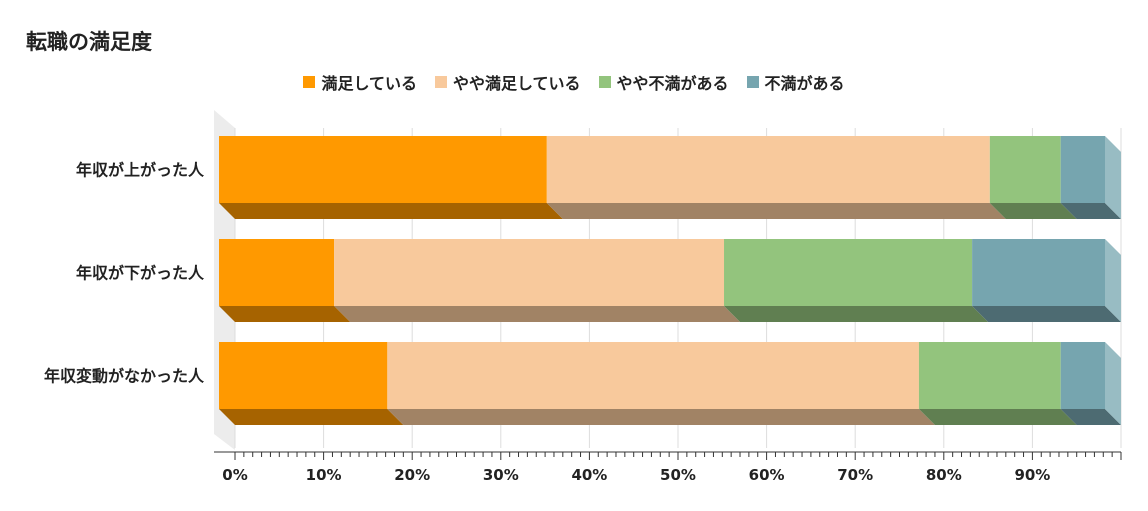 This screenshot has height=511, width=1148. What do you see at coordinates (855, 475) in the screenshot?
I see `x-tick-label: 70%` at bounding box center [855, 475].